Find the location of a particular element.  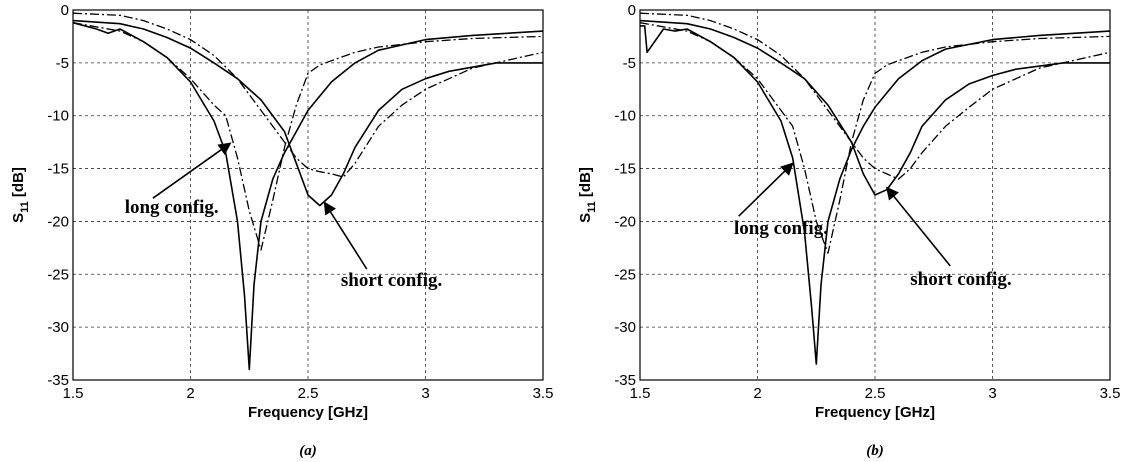

figure-caption: (a) is located at coordinates (308, 451).